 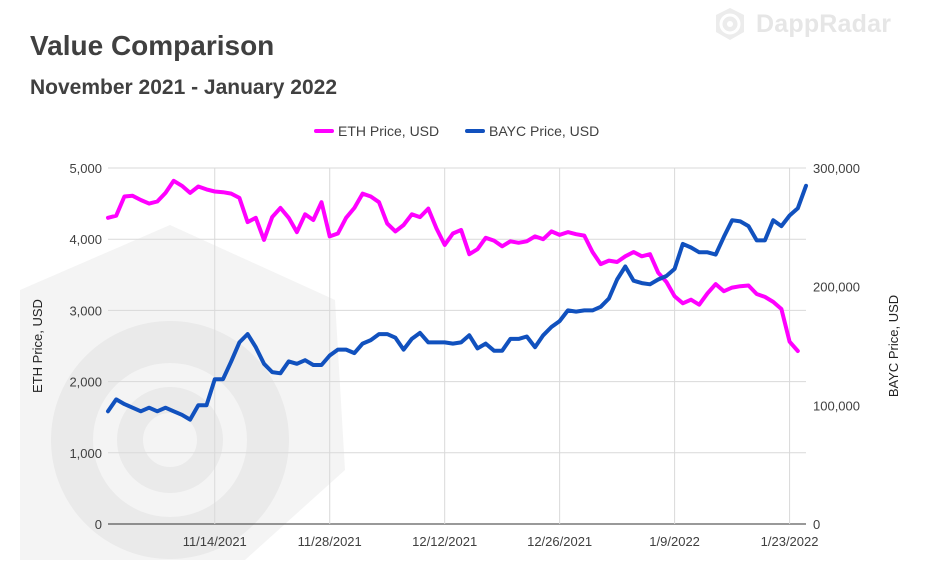 What do you see at coordinates (98, 524) in the screenshot?
I see `y-left-tick-label: 0` at bounding box center [98, 524].